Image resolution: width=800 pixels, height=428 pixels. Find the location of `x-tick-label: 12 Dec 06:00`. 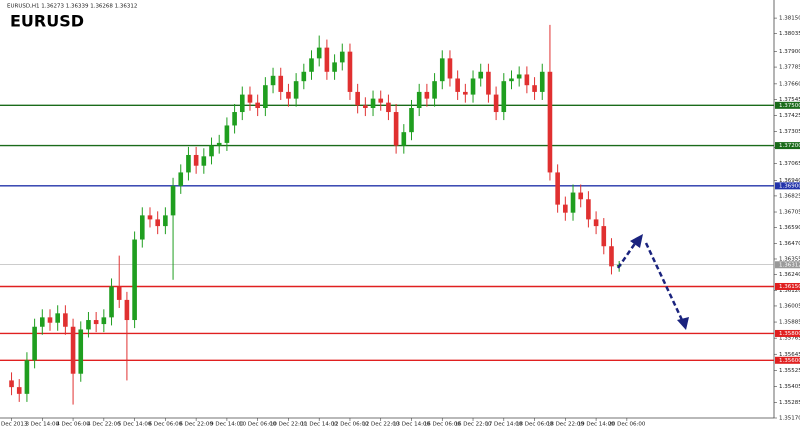

x-tick-label: 12 Dec 06:00 is located at coordinates (349, 425).